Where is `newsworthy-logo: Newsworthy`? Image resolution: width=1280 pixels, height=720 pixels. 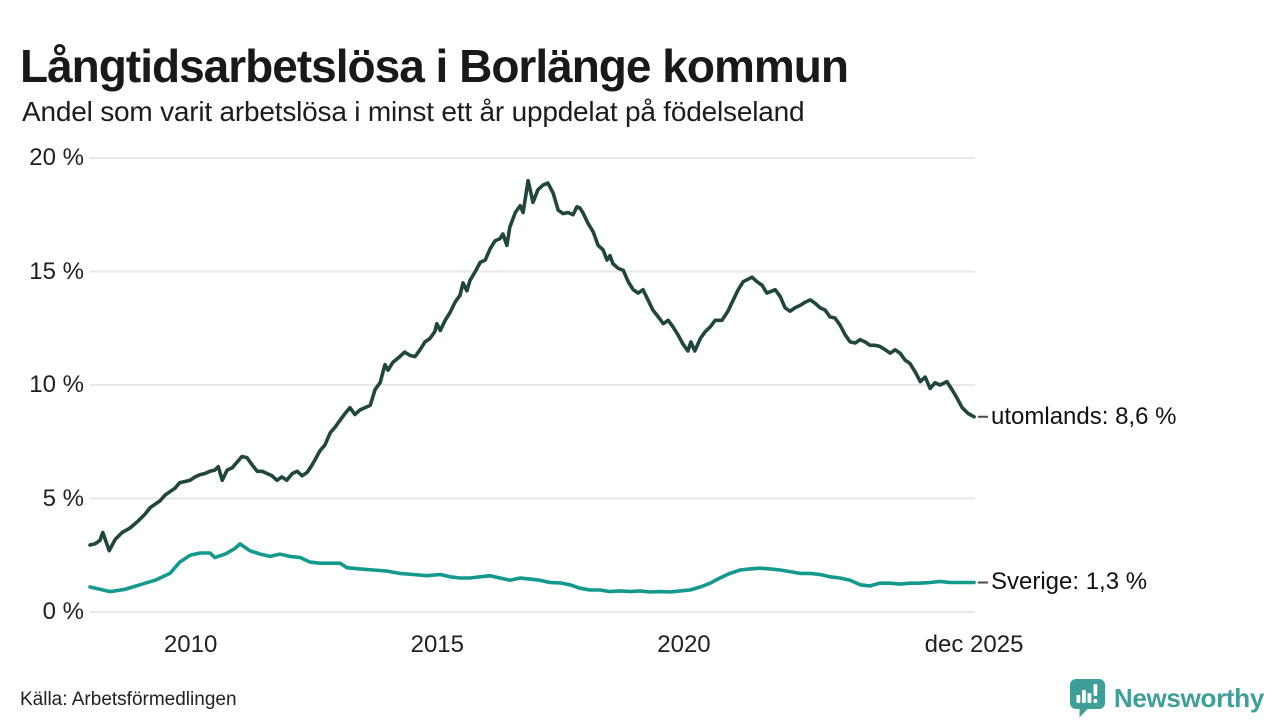 newsworthy-logo: Newsworthy is located at coordinates (1166, 698).